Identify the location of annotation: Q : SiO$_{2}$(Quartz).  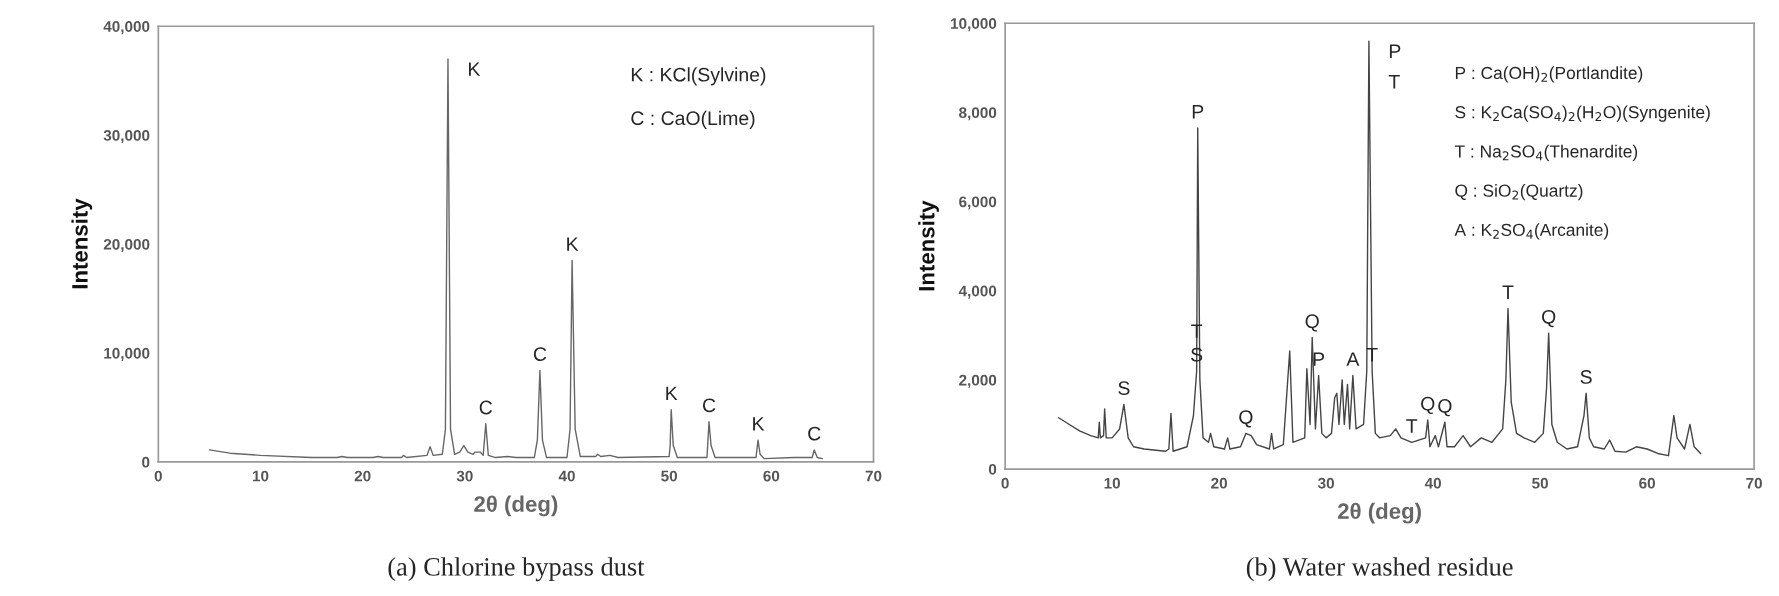
(1519, 192).